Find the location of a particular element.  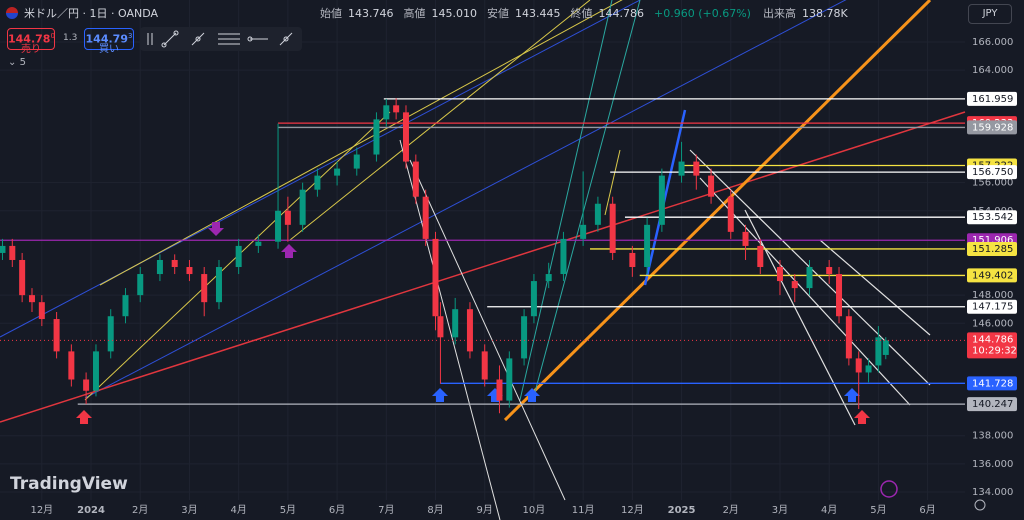

ohlc-value: 144.786 is located at coordinates (621, 13).